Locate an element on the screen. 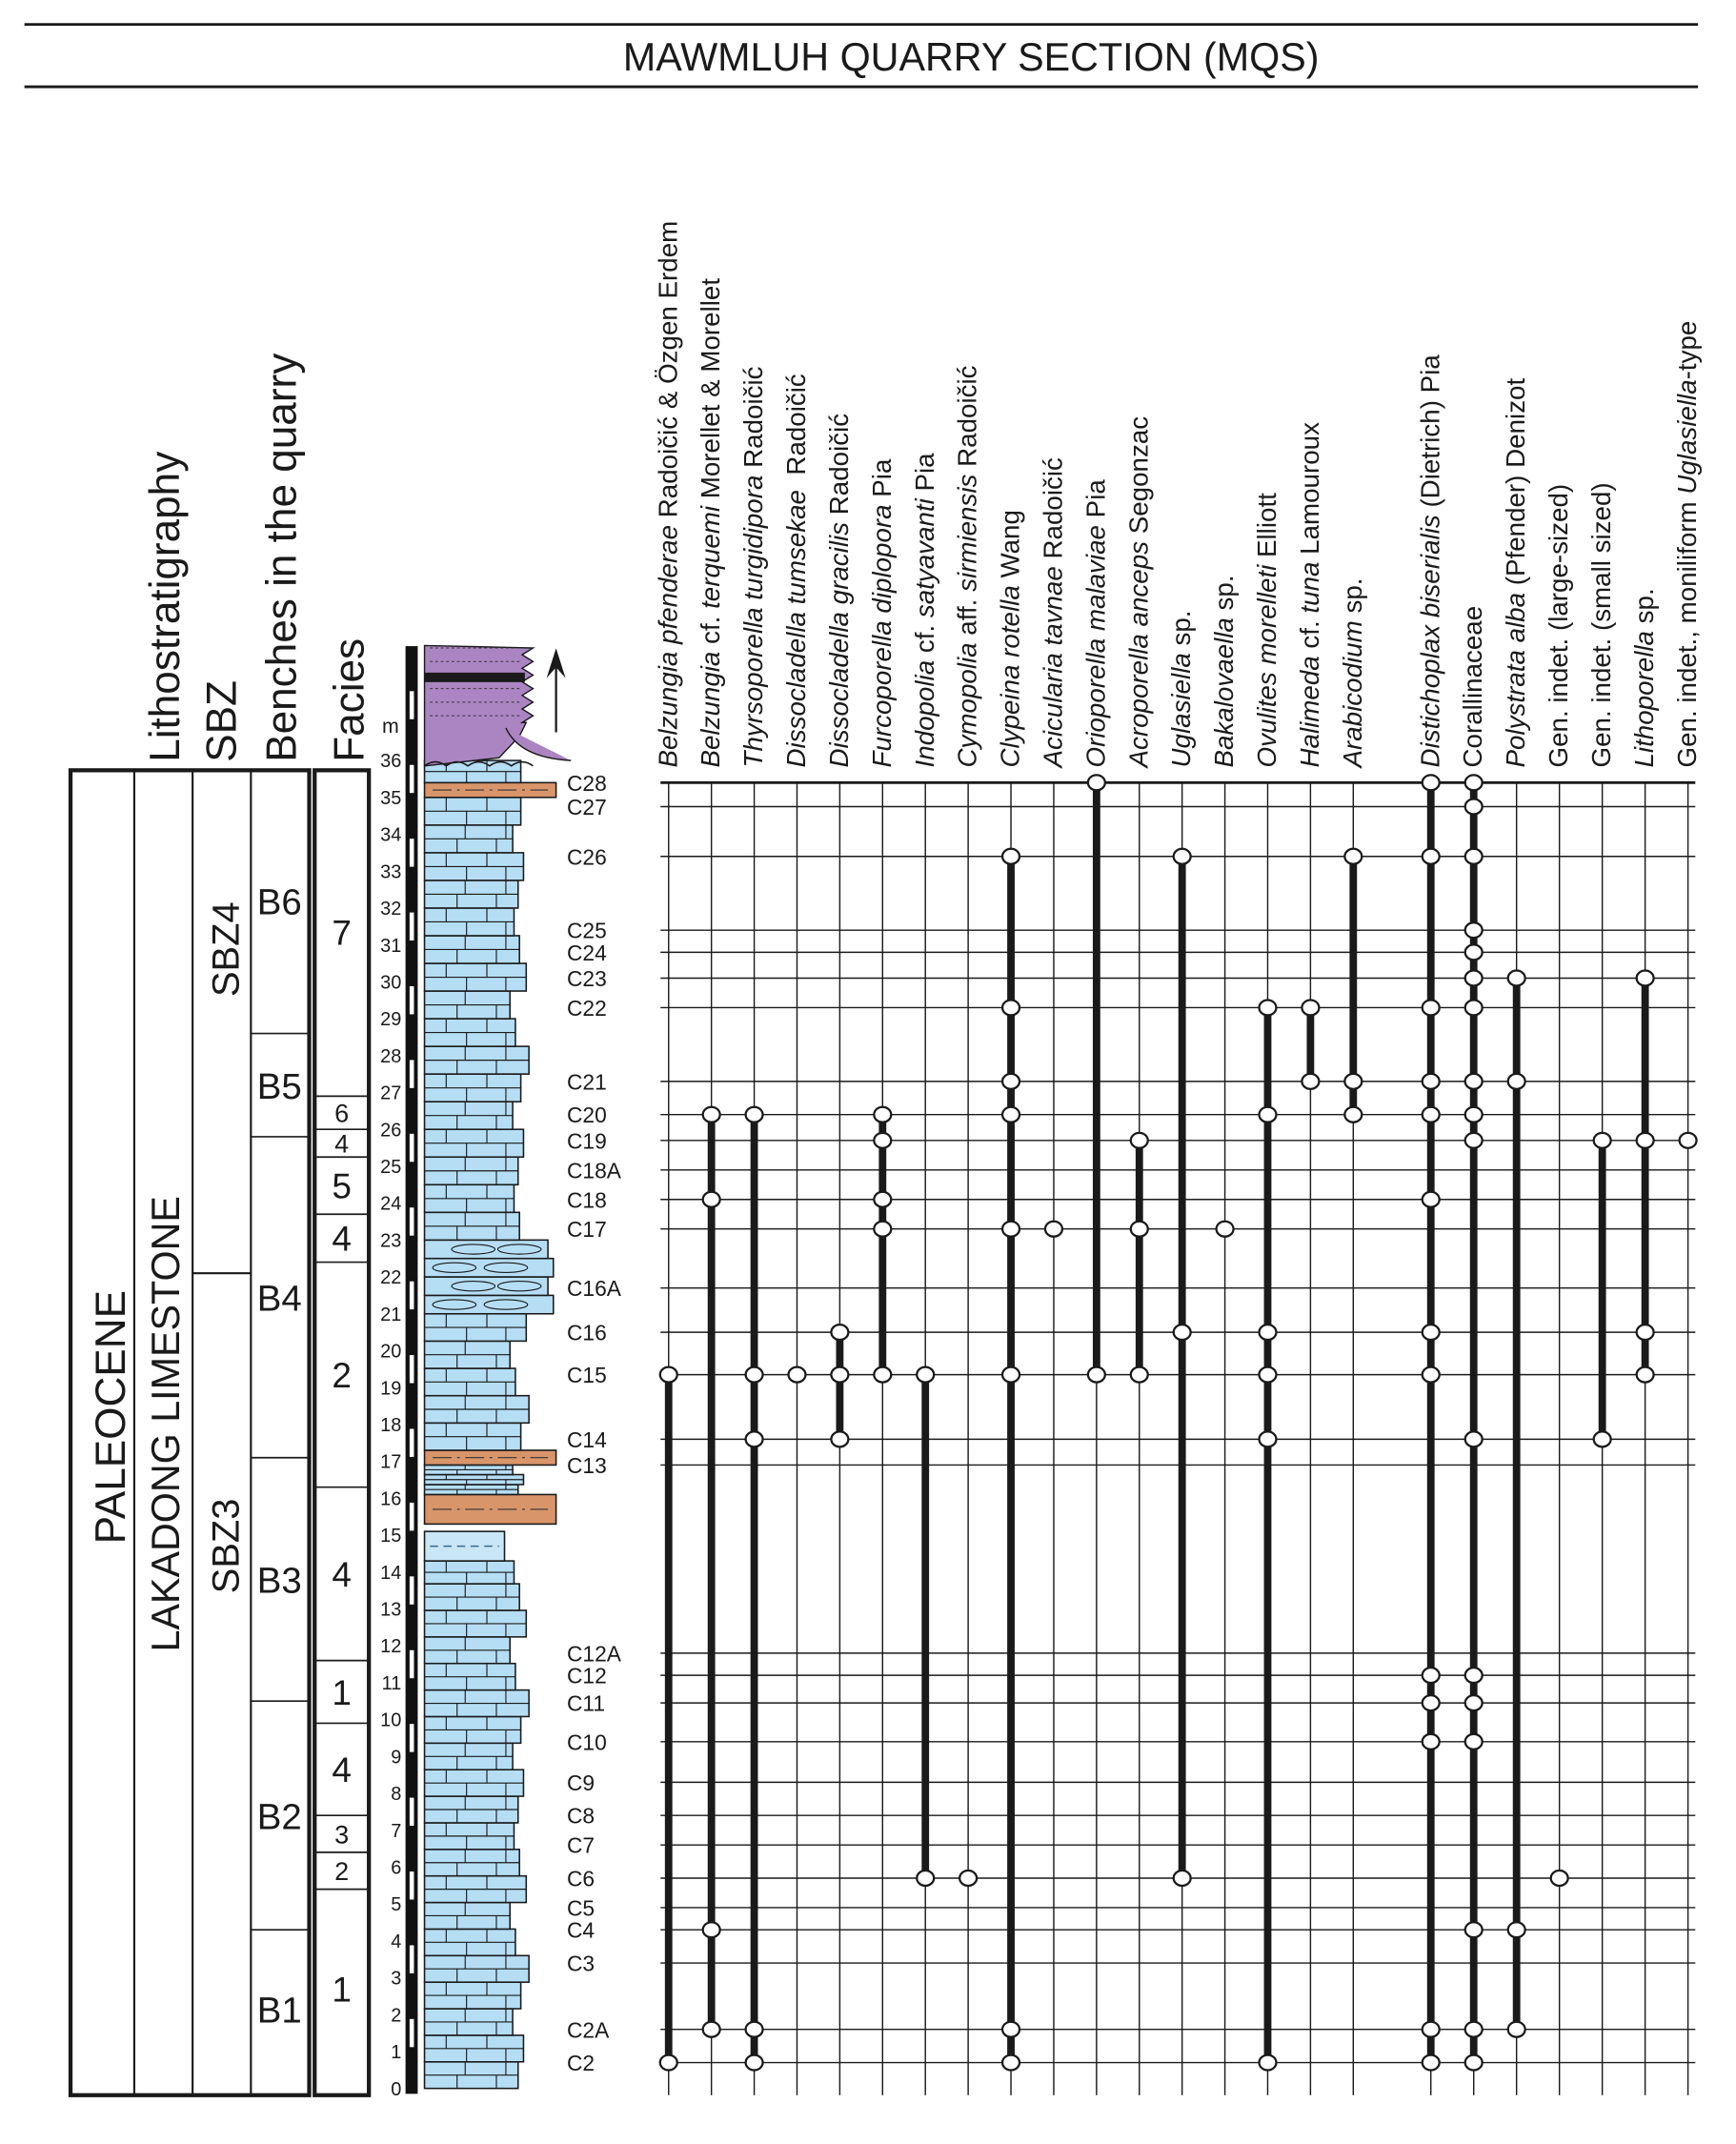 Image resolution: width=1736 pixels, height=2144 pixels. taxon-name: Gen. indet., moniliform Uglasiella-type is located at coordinates (1687, 544).